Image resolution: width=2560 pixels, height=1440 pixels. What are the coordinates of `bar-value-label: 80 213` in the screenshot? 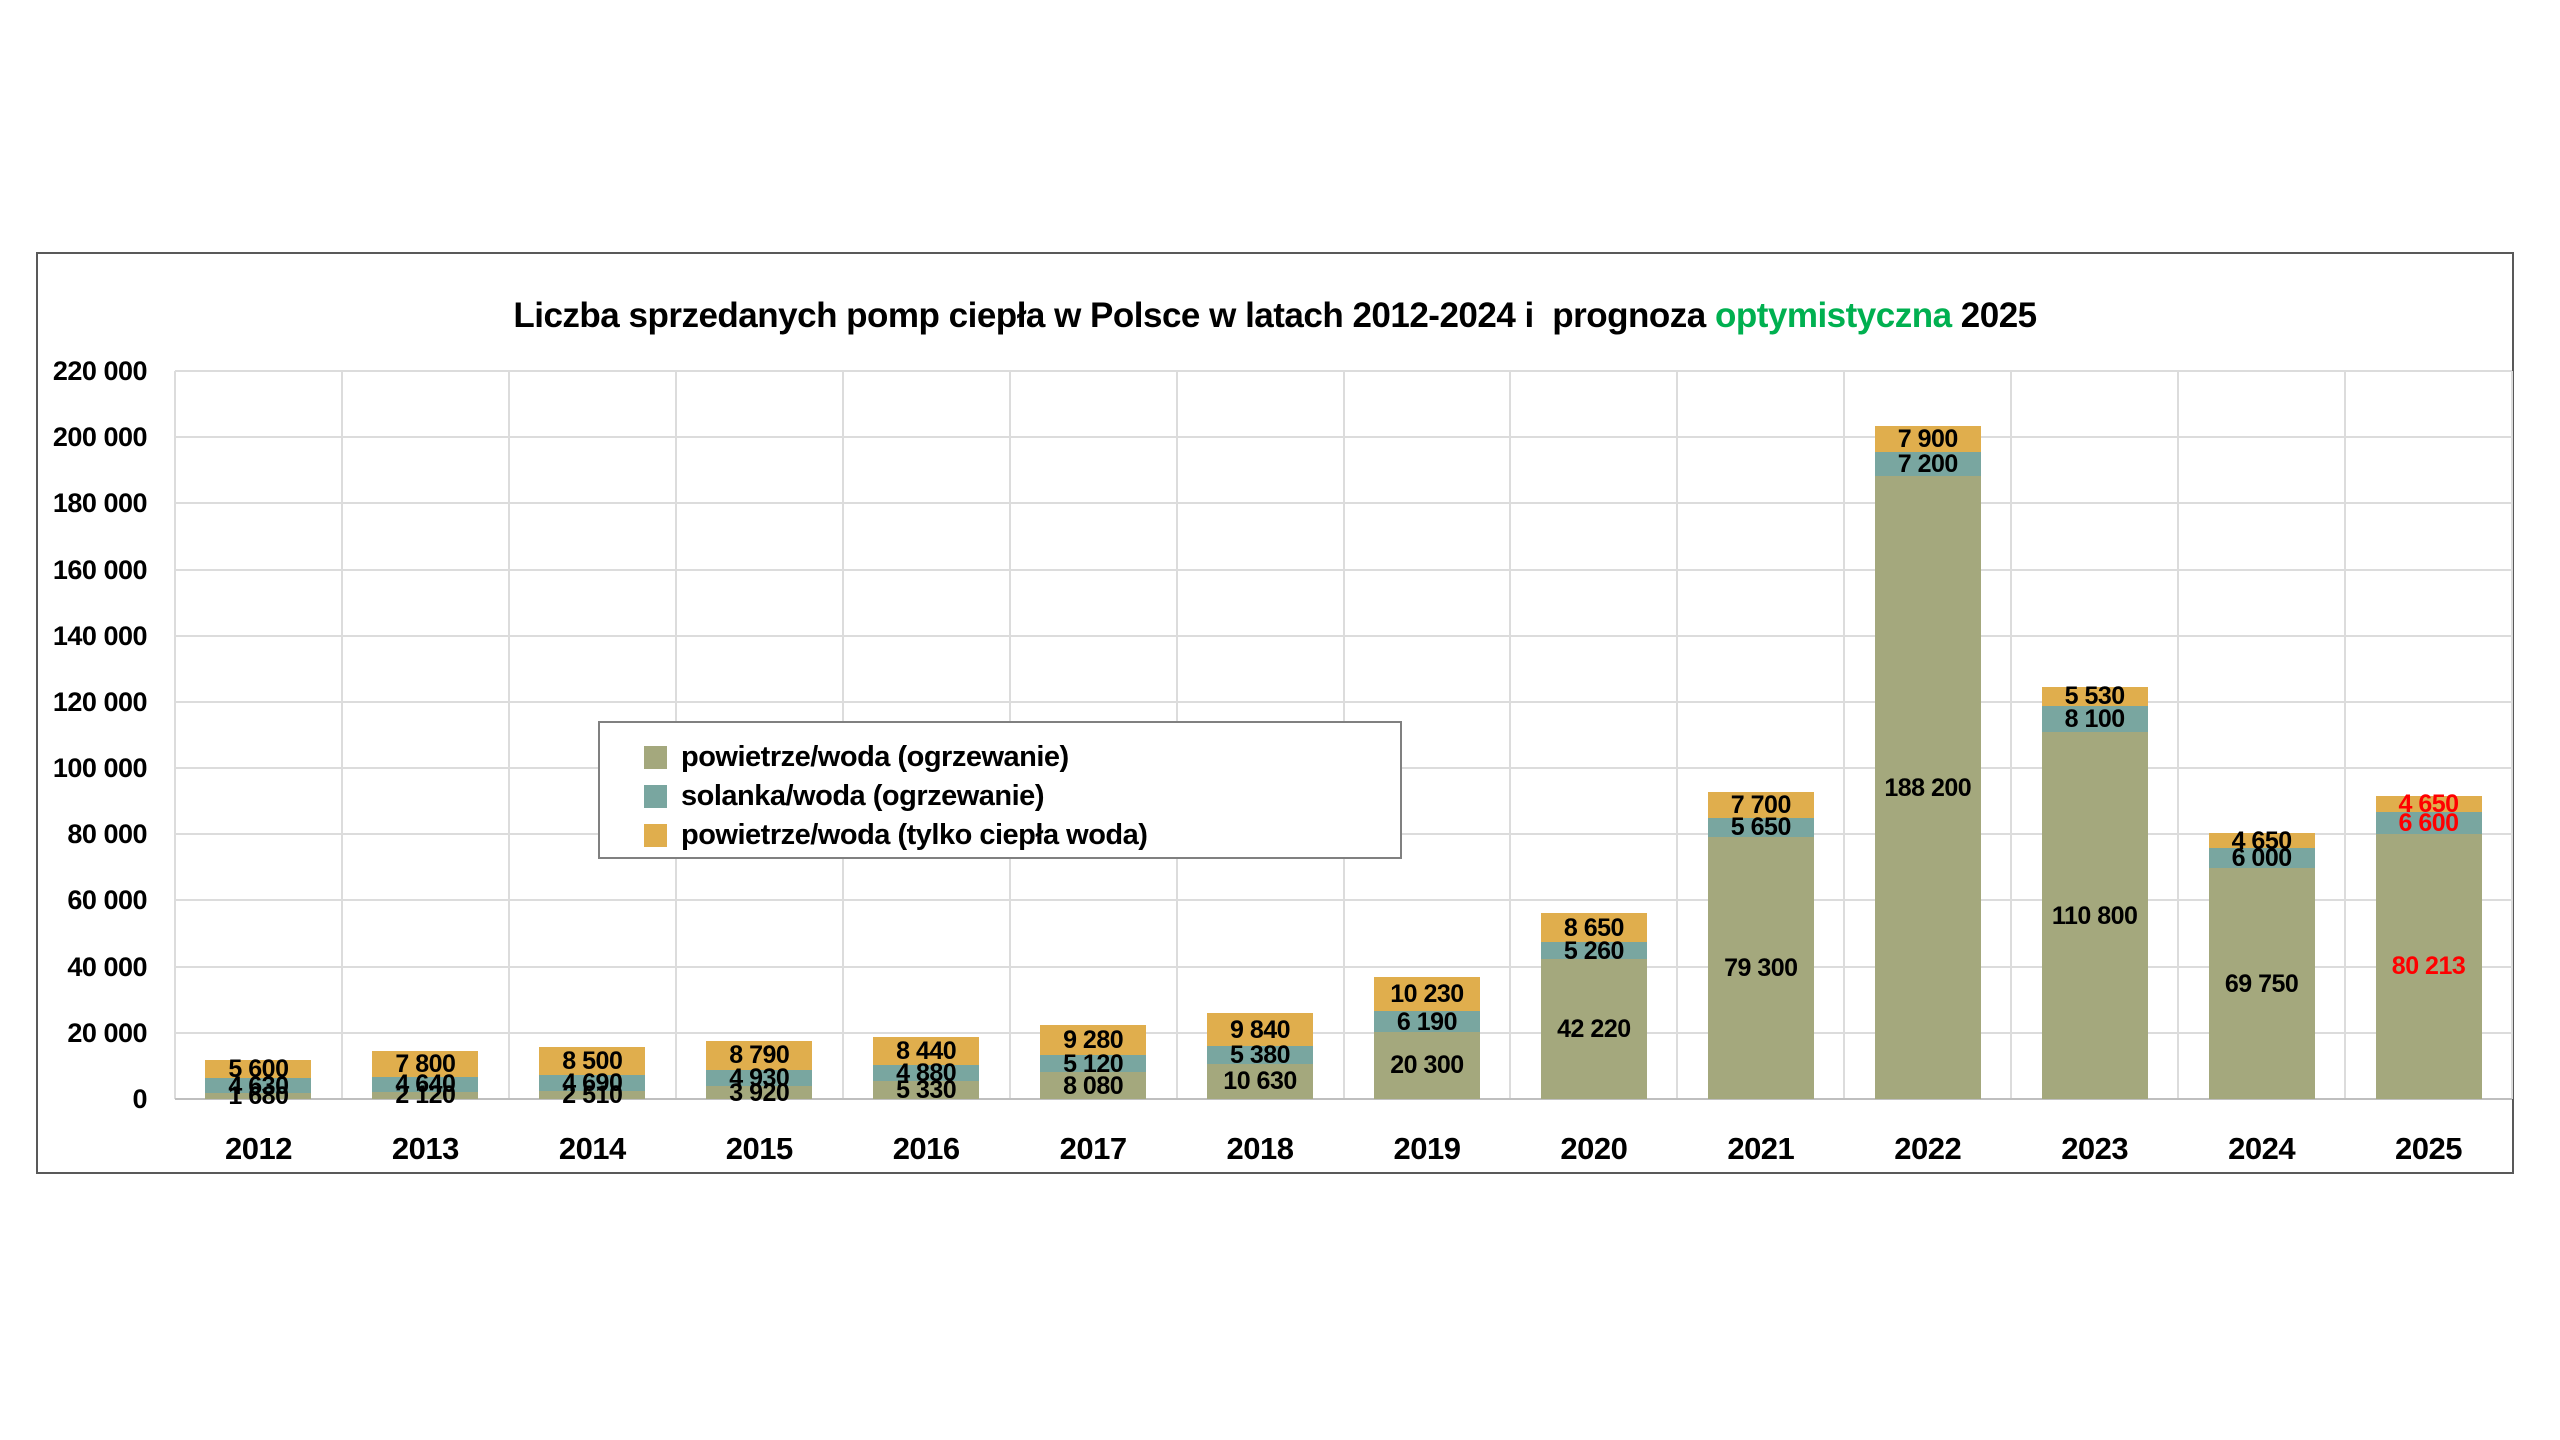 It's located at (2428, 966).